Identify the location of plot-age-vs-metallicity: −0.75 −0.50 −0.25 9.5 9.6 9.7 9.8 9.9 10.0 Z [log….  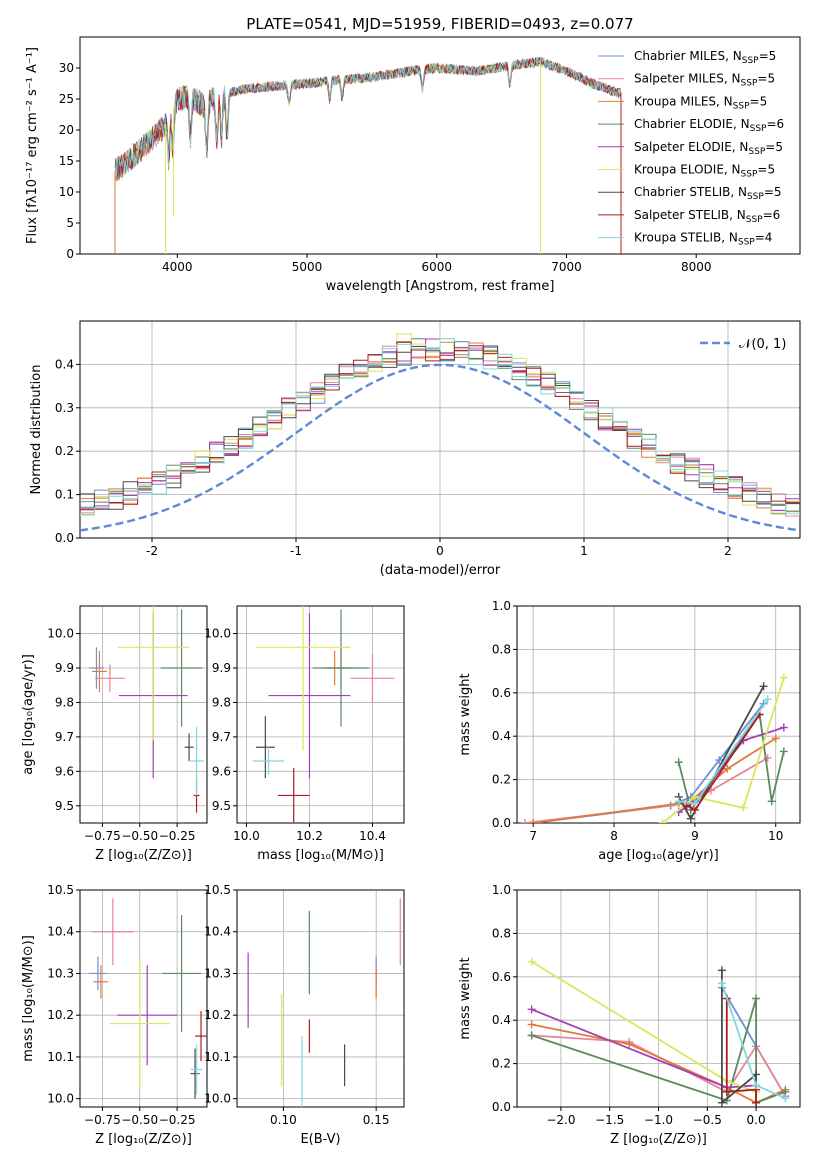
(114, 734).